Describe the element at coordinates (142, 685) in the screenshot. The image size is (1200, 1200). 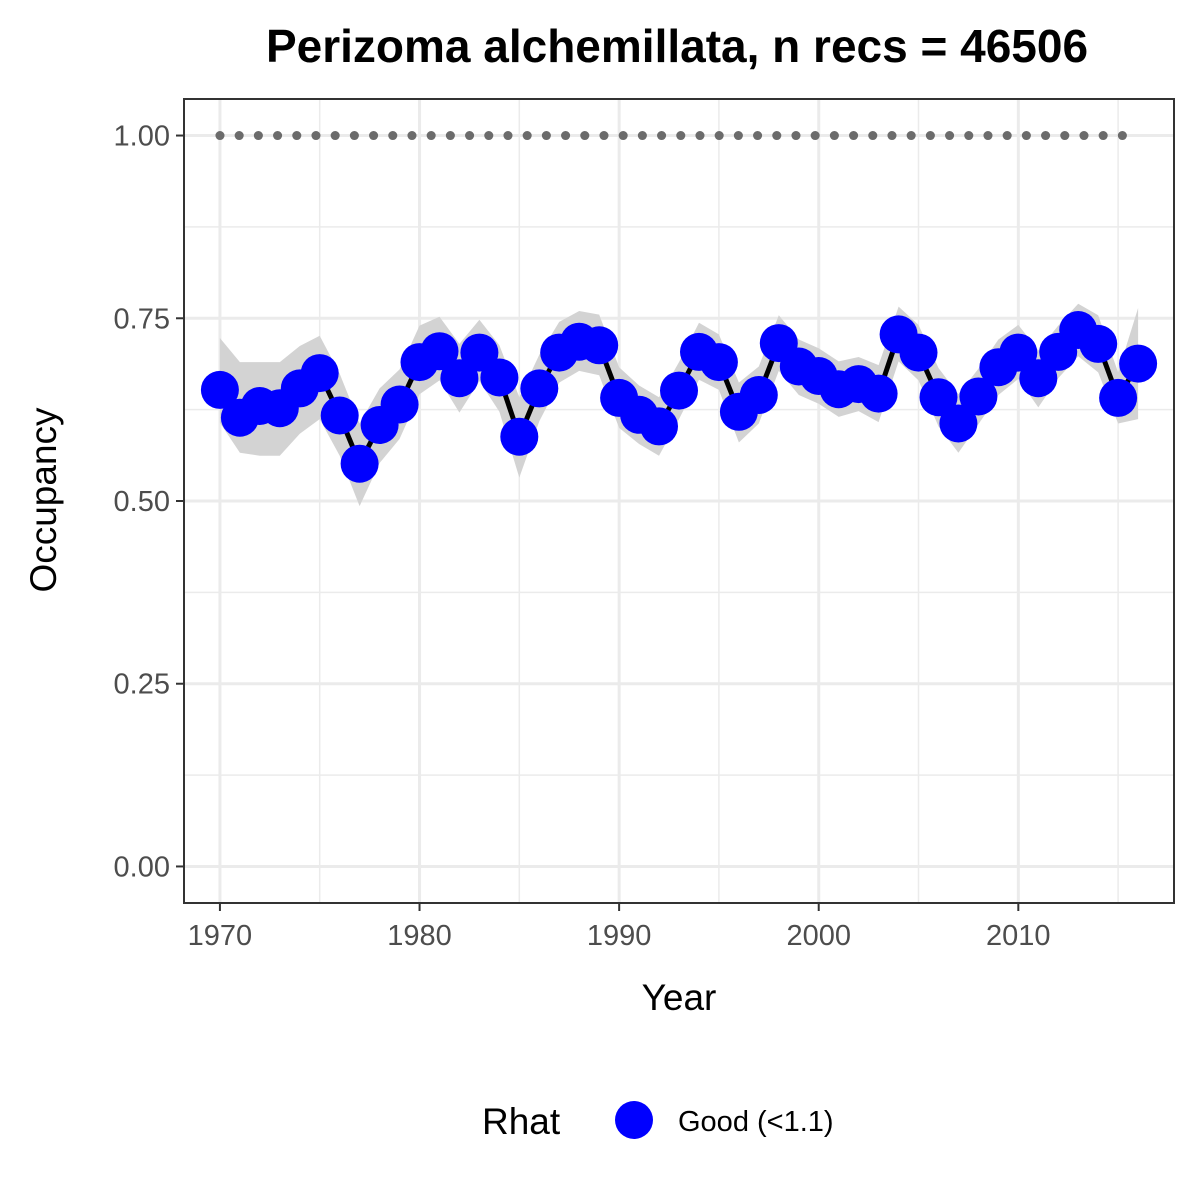
I see `y-tick-label: 0.25` at that location.